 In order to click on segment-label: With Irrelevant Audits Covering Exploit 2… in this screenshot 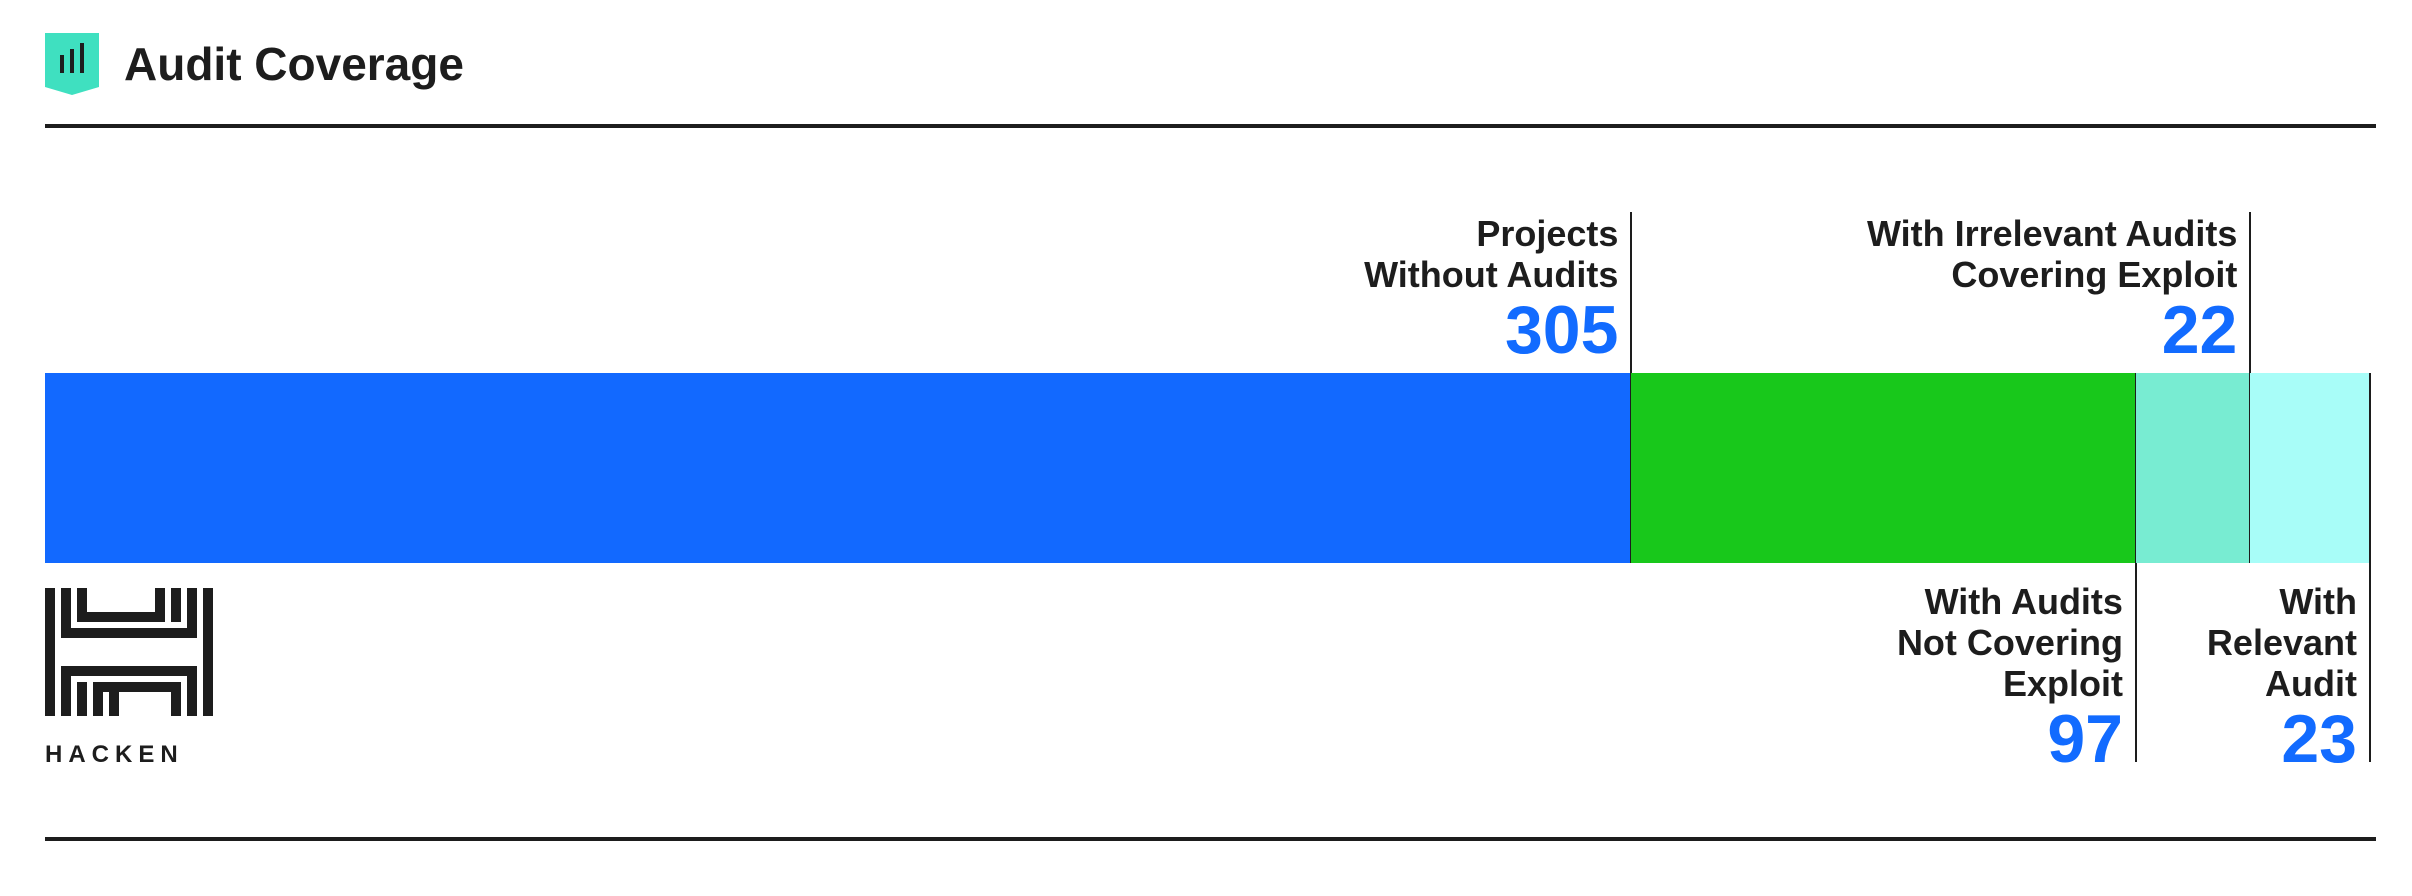, I will do `click(1937, 289)`.